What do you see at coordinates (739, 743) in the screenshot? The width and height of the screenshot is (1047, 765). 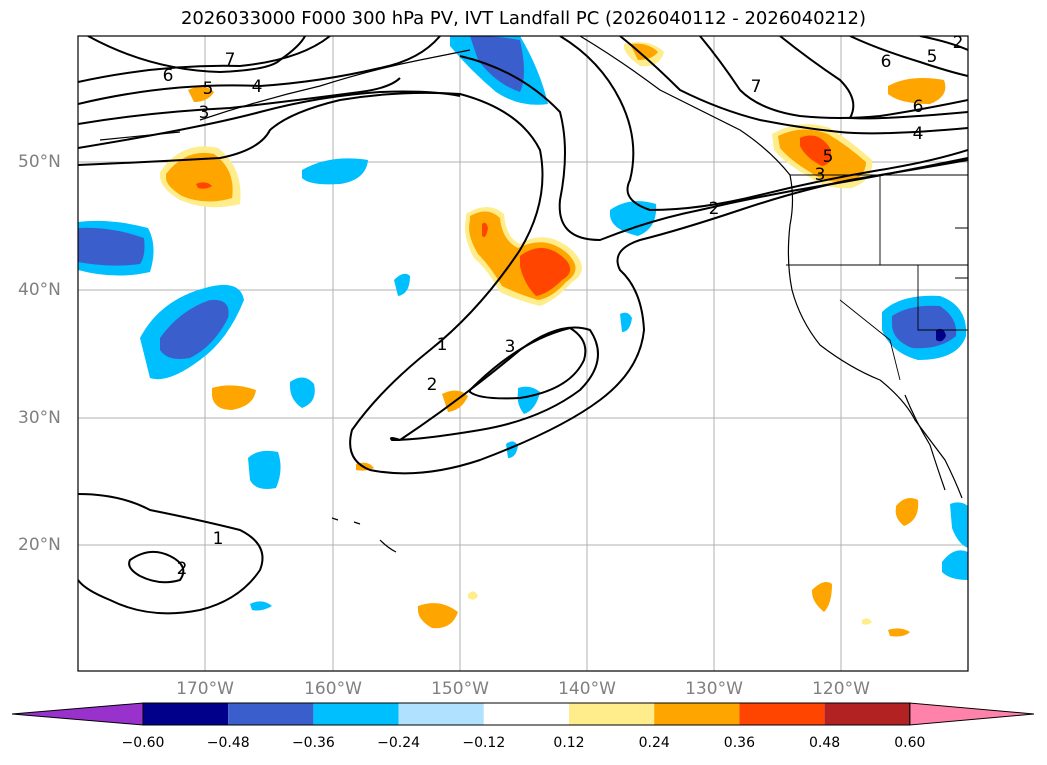 I see `colorbar-tick-label: 0.36` at bounding box center [739, 743].